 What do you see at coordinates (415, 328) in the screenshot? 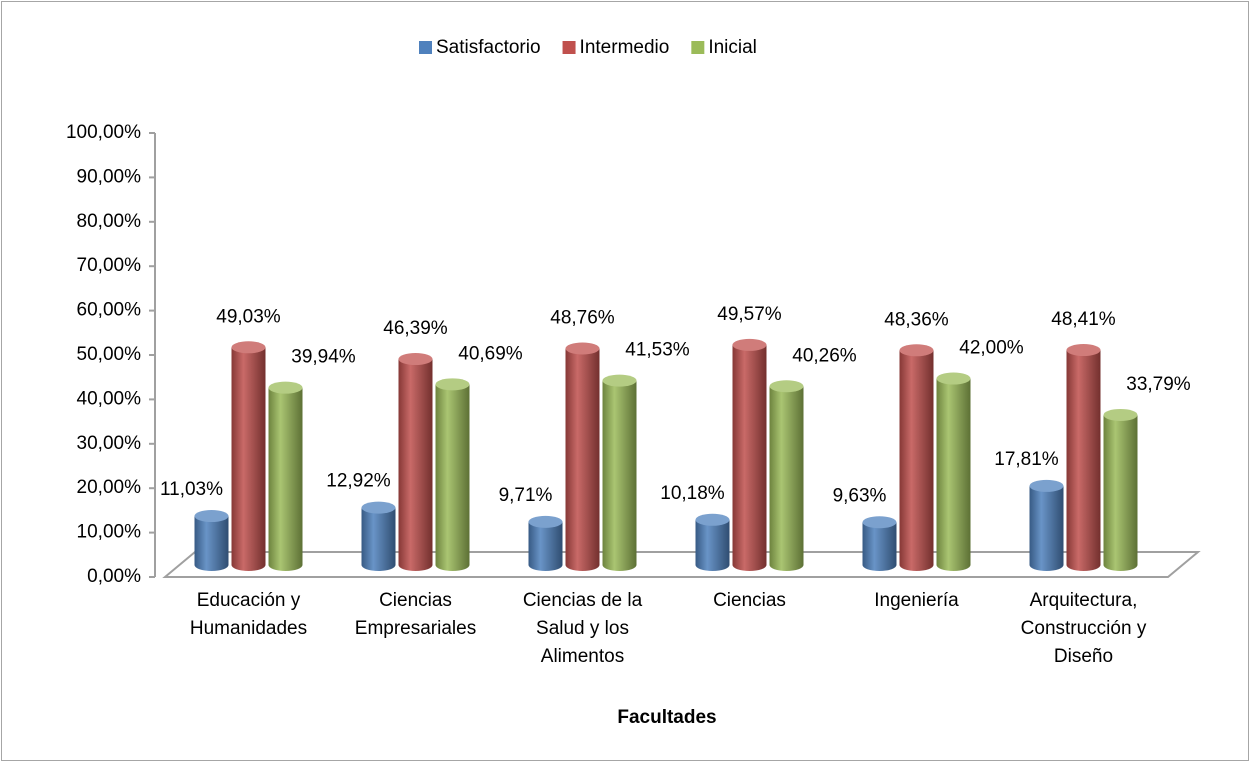
I see `value-label: 46,39%` at bounding box center [415, 328].